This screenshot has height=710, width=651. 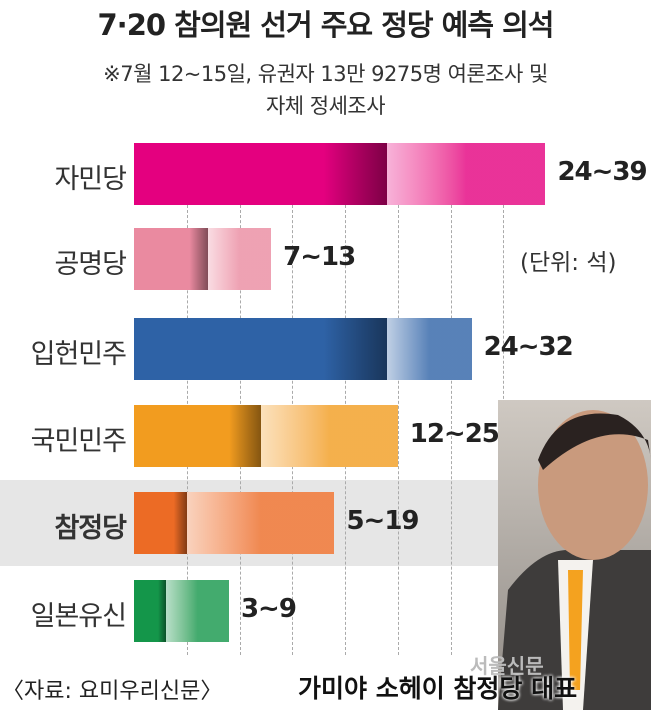 What do you see at coordinates (268, 609) in the screenshot?
I see `value-label: 3~9` at bounding box center [268, 609].